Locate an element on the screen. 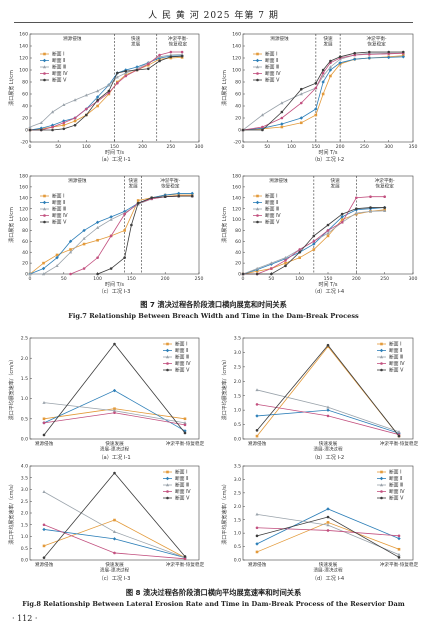  series-line is located at coordinates (328, 421).